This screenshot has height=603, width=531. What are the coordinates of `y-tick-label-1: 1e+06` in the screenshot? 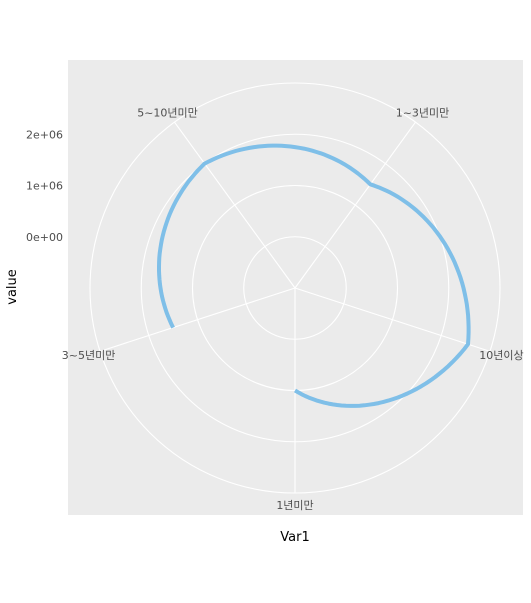 It's located at (44, 186).